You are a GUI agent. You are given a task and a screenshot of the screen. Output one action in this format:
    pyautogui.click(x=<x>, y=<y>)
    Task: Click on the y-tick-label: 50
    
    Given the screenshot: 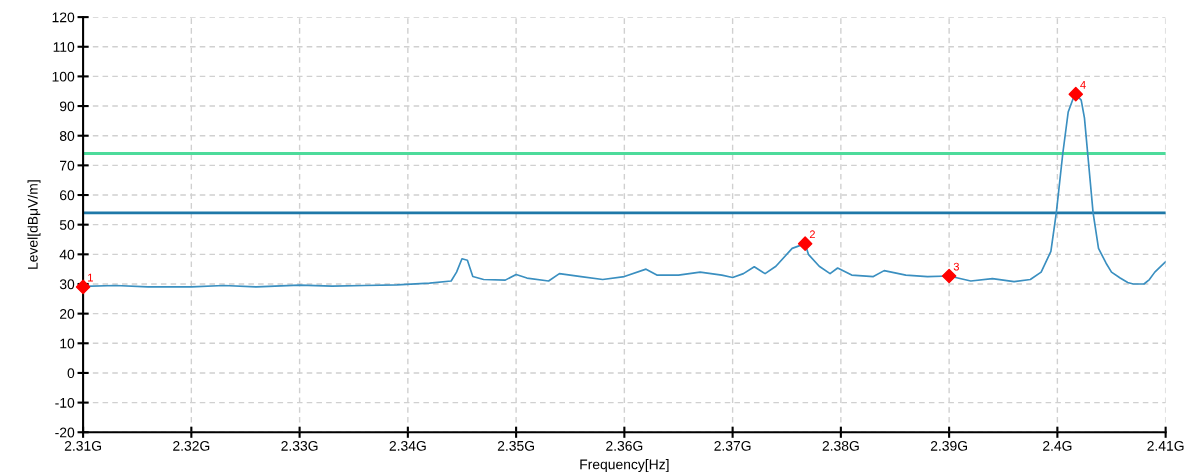 What is the action you would take?
    pyautogui.click(x=67, y=225)
    